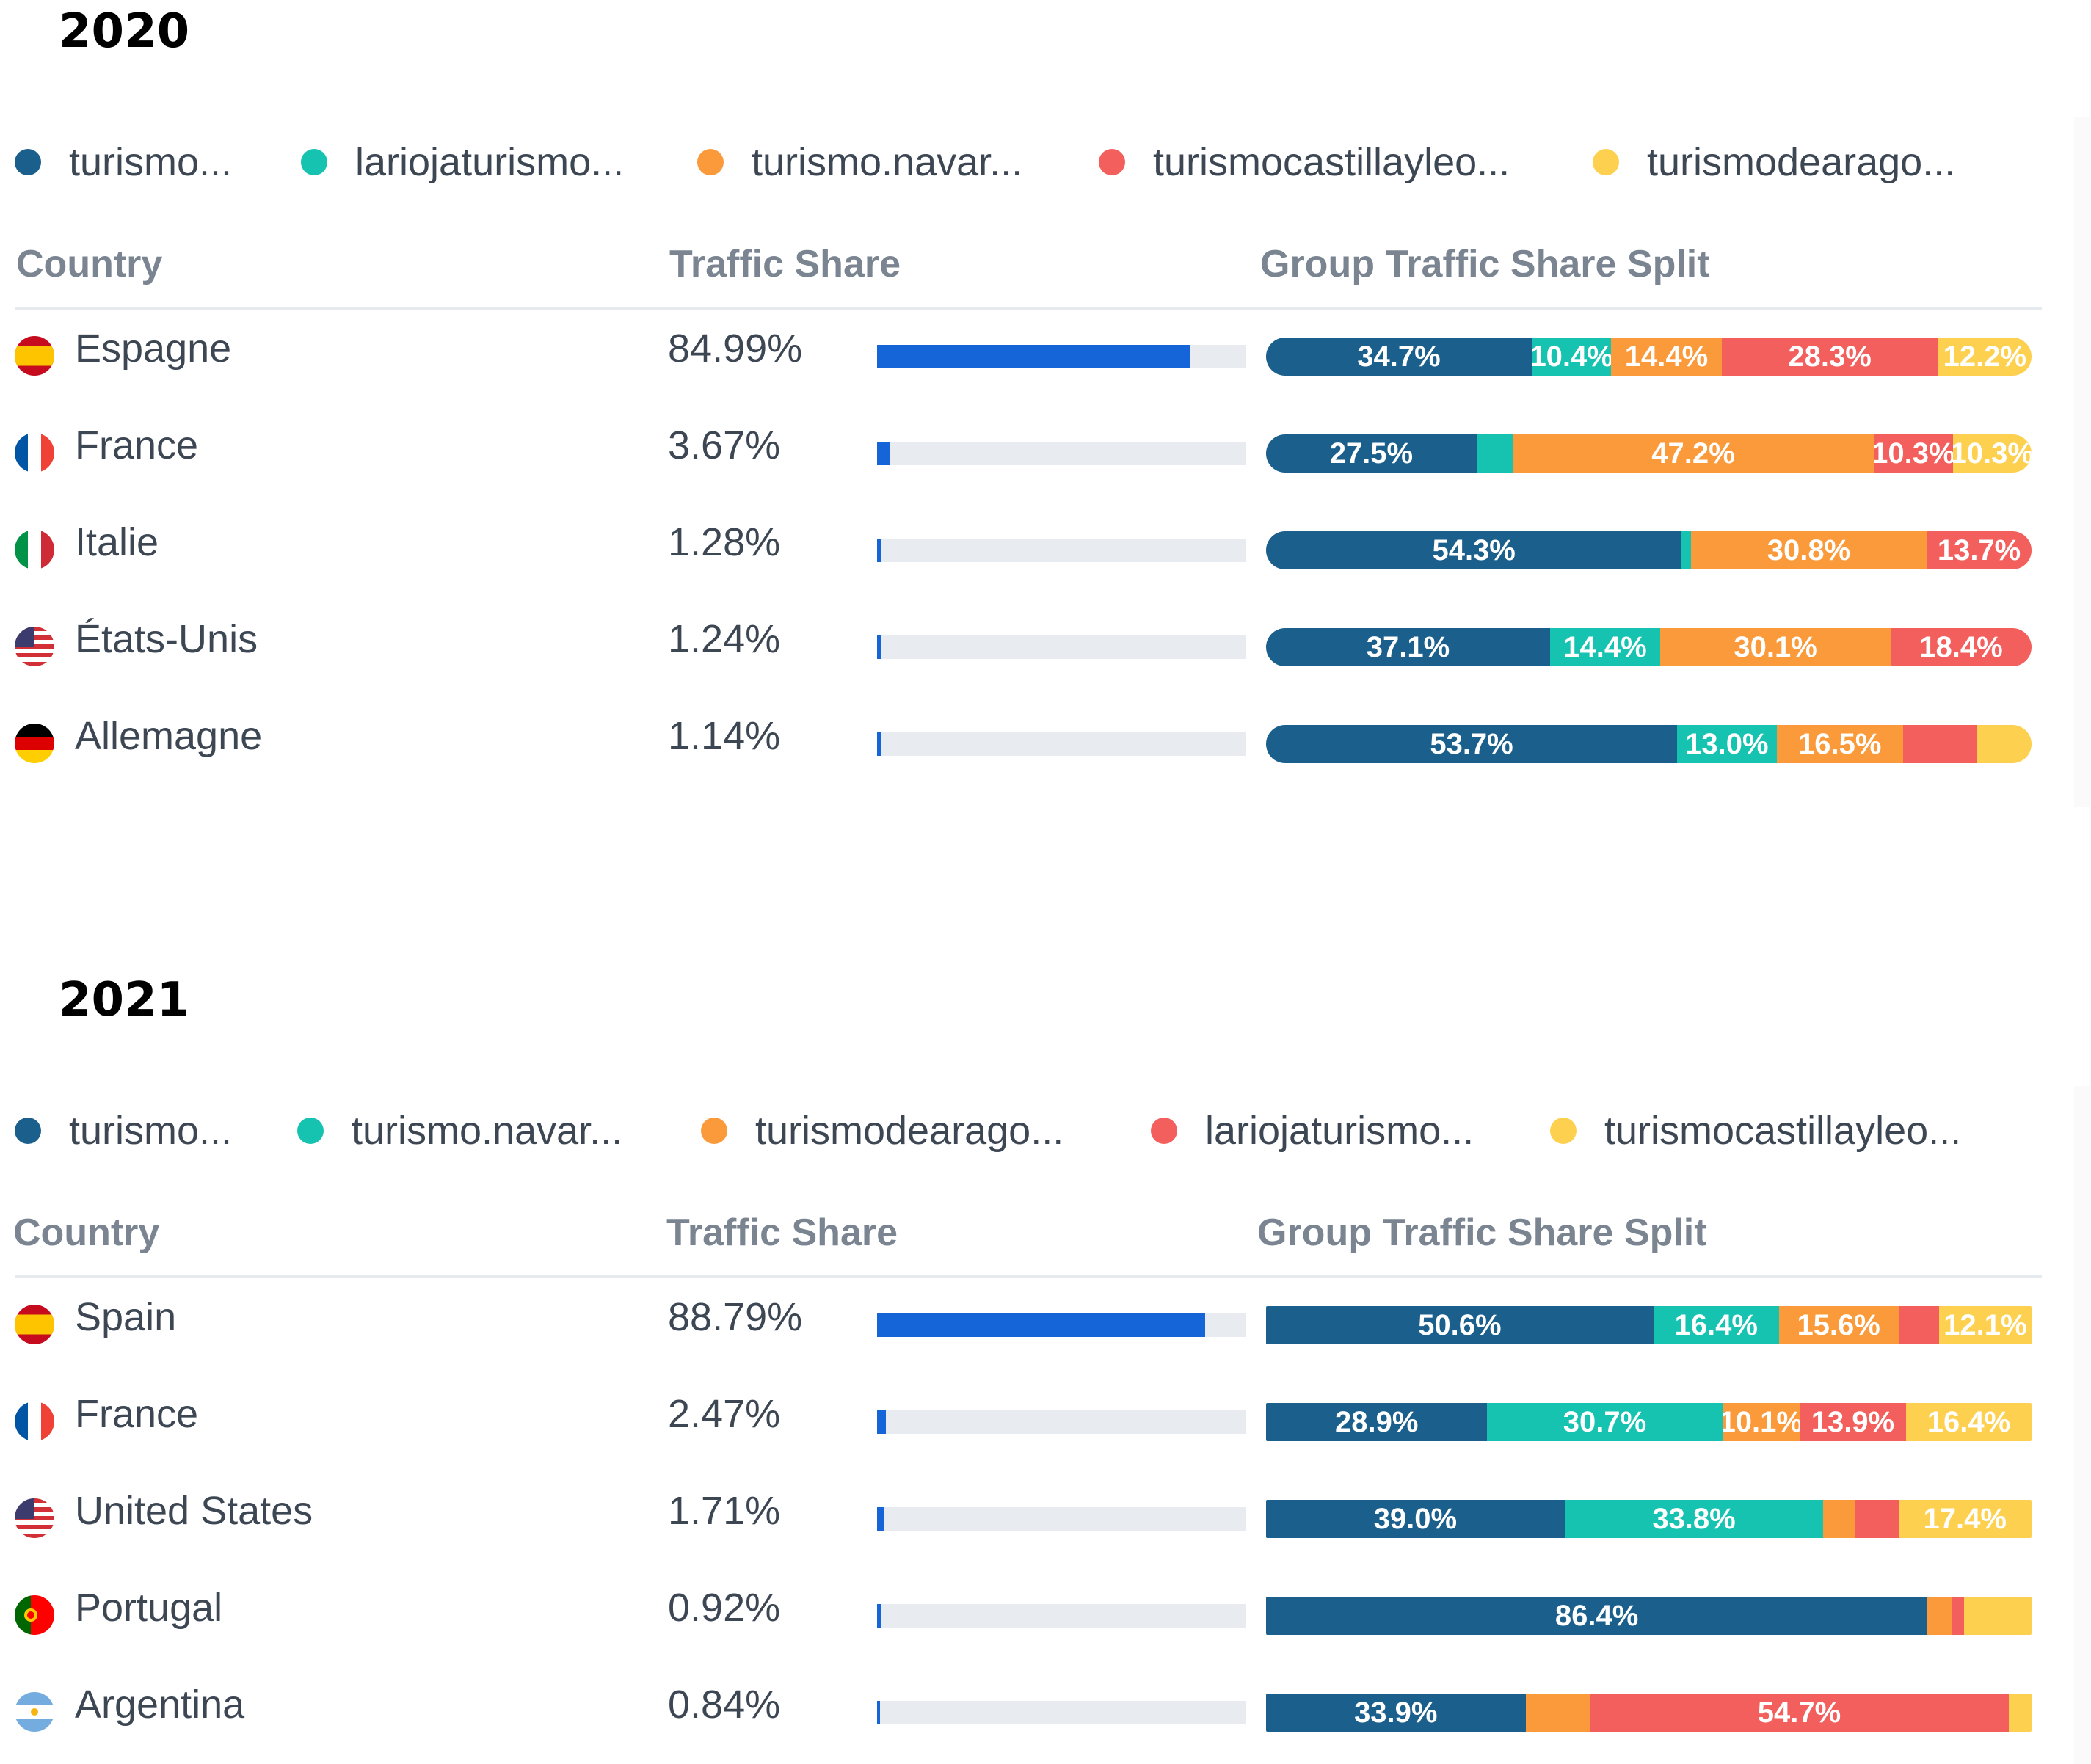 The image size is (2091, 1764). I want to click on table-row: Spain 88.79% 50.6% 16.4% 15.6% 12.1%, so click(1037, 1322).